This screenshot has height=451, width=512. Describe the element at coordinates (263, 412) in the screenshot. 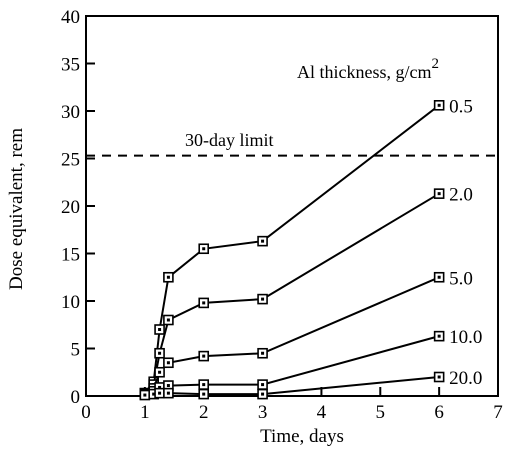

I see `x-tick-label: 3` at that location.